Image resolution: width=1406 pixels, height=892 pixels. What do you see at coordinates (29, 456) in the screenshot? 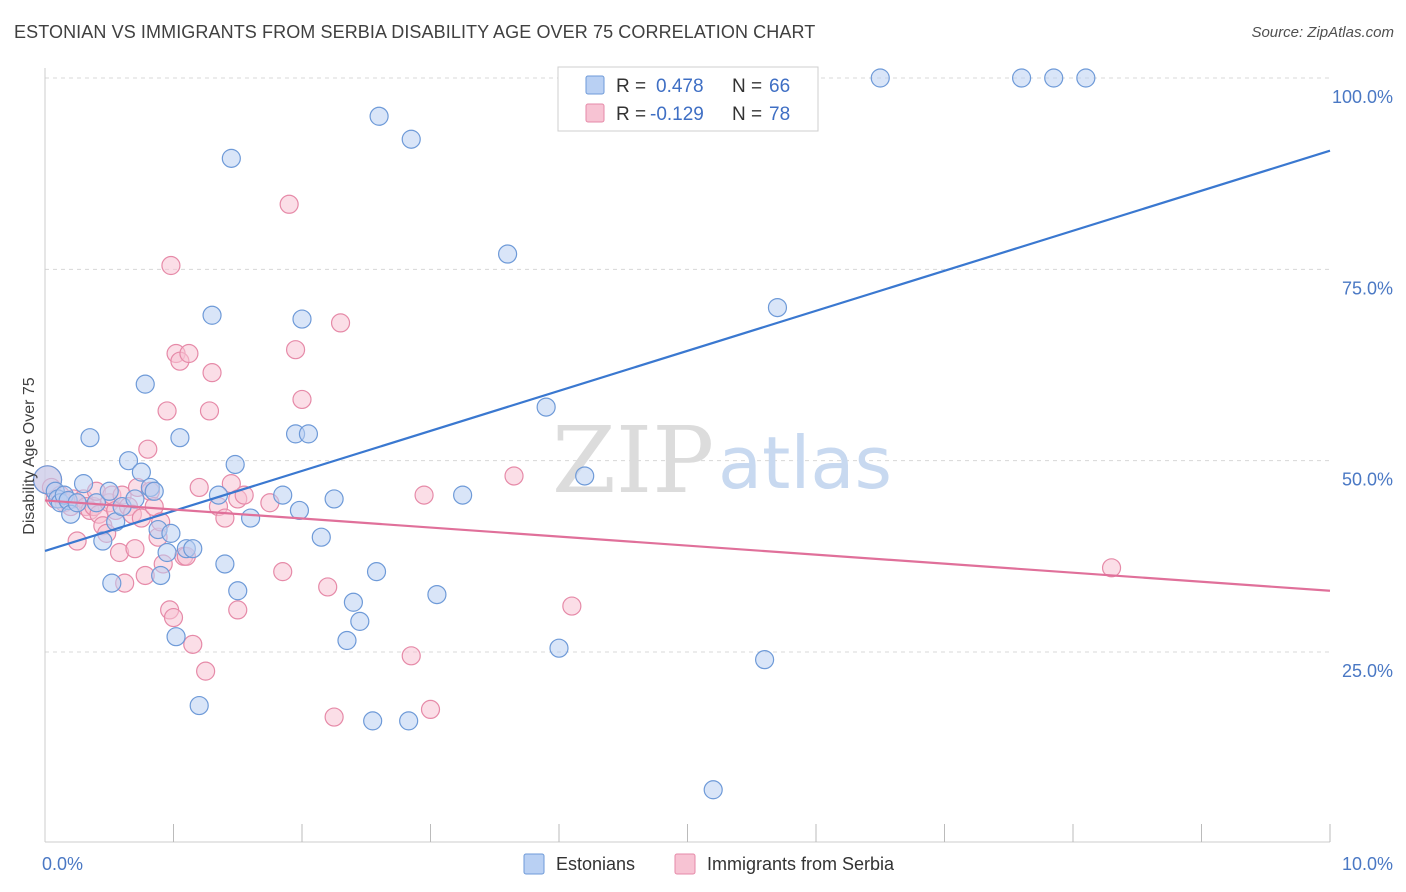
I see `y-axis-label: Disability Age Over 75` at bounding box center [29, 456].